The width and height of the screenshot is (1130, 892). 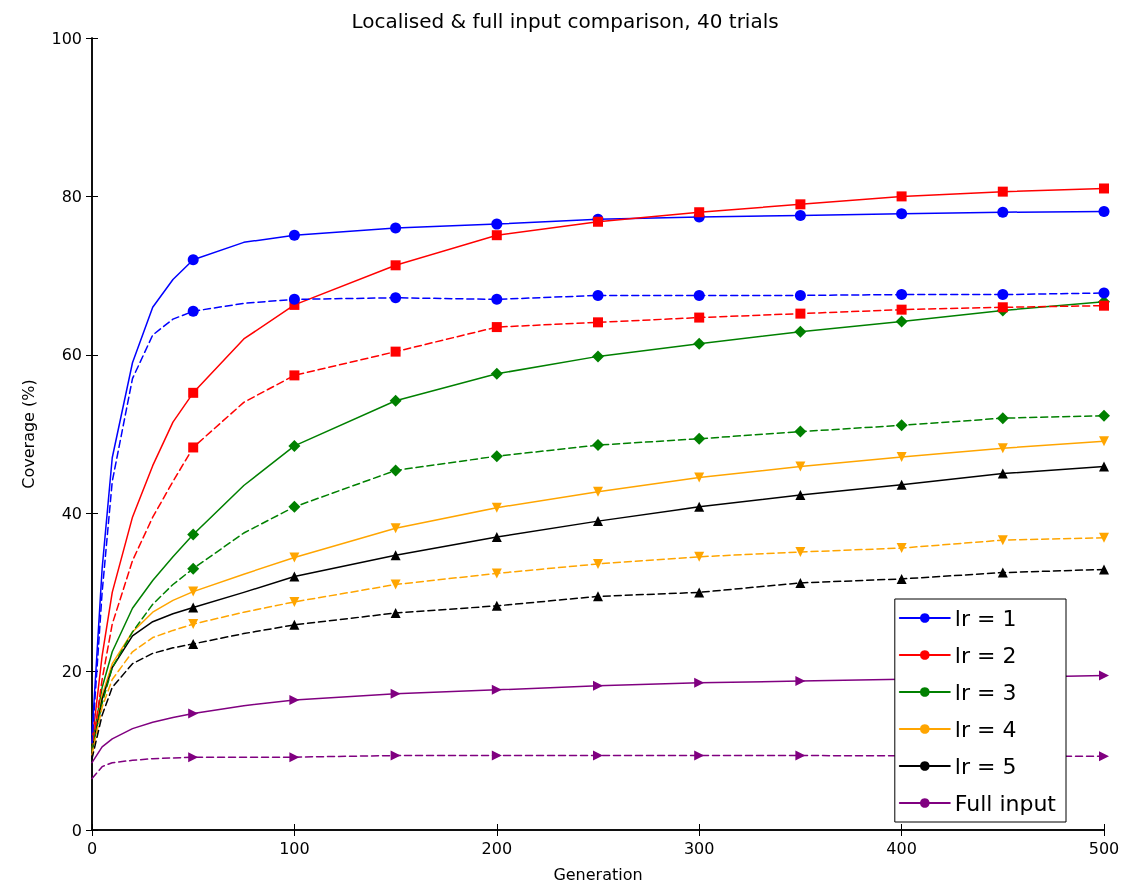 I want to click on y-tick-label: 80, so click(x=71, y=196).